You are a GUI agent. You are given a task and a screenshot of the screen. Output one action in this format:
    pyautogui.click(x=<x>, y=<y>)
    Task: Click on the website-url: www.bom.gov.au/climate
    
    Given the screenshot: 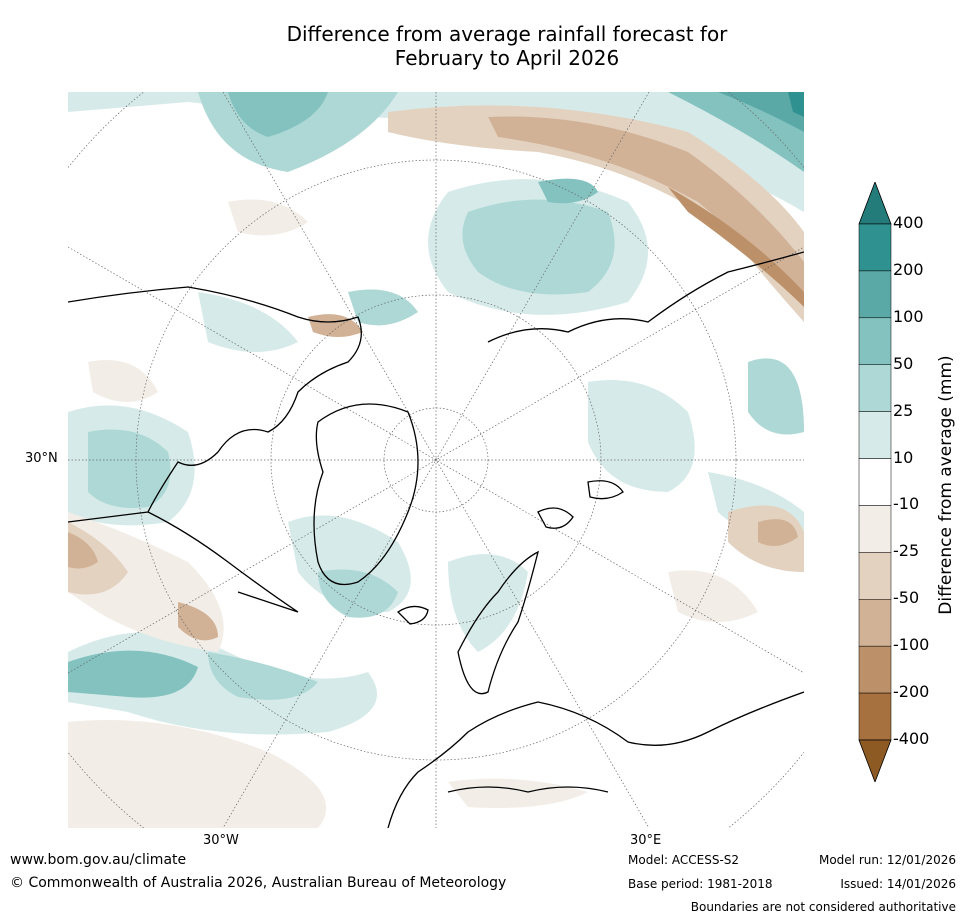 What is the action you would take?
    pyautogui.click(x=98, y=860)
    